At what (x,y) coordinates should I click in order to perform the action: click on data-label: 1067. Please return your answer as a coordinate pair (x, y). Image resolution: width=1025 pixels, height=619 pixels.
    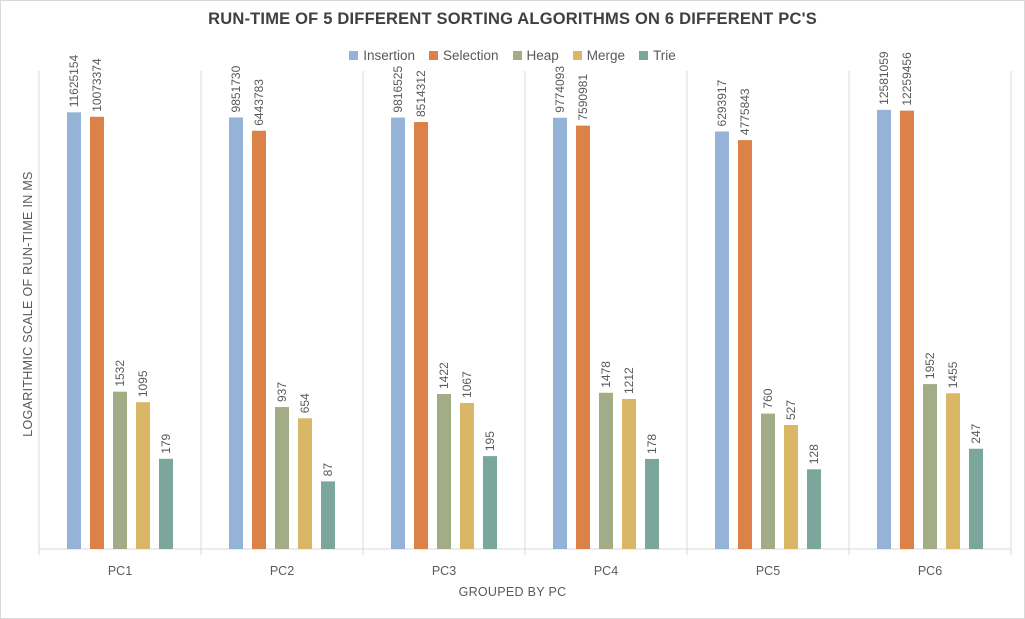
    Looking at the image, I should click on (467, 384).